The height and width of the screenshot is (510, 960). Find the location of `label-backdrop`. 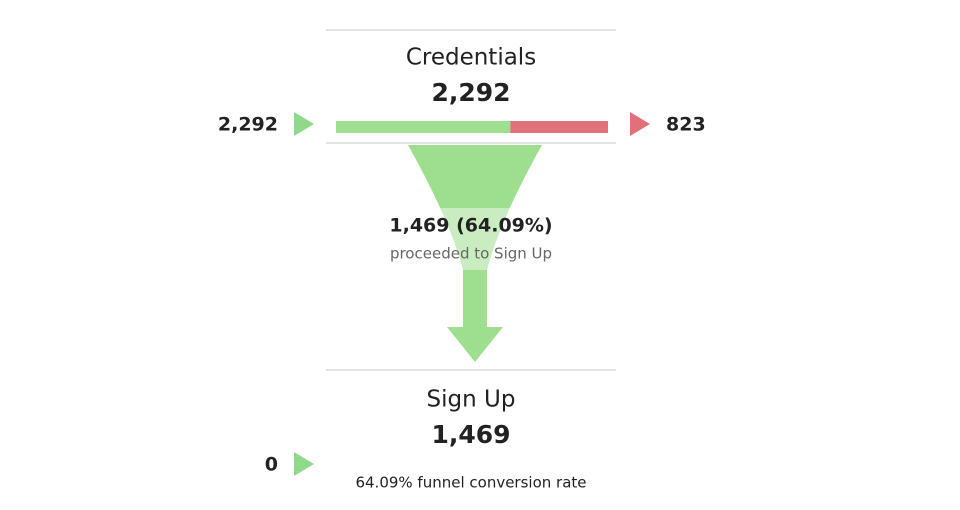

label-backdrop is located at coordinates (475, 239).